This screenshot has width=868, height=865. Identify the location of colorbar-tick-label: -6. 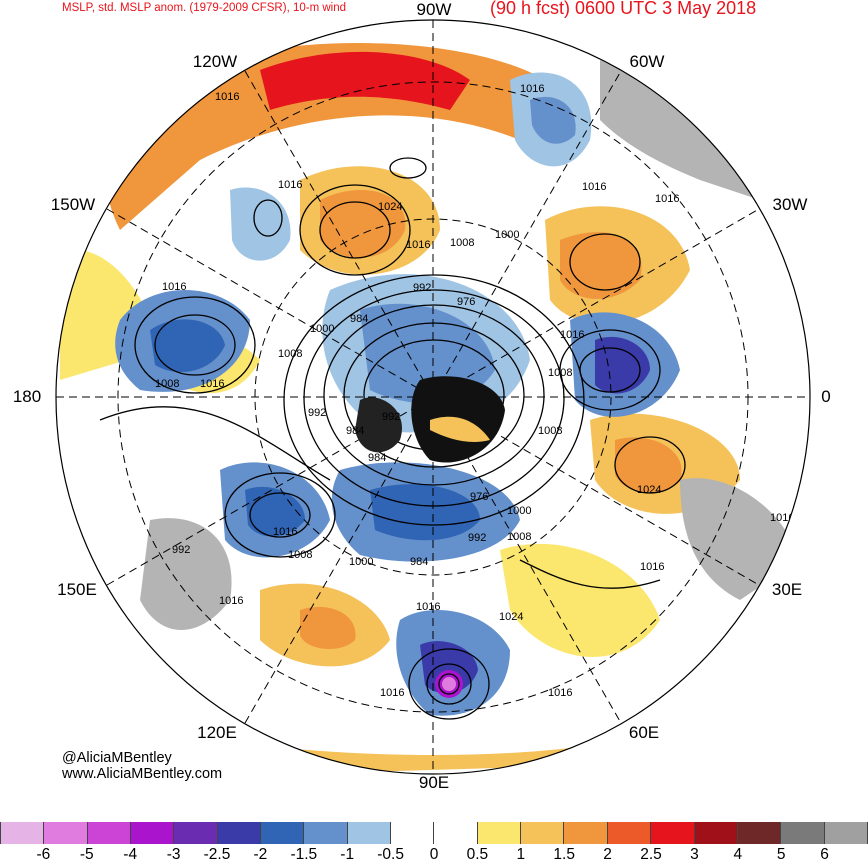
(43, 854).